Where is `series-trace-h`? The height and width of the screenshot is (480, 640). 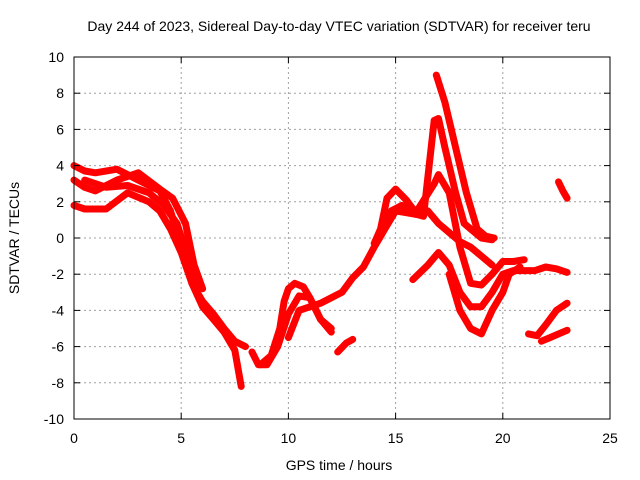
series-trace-h is located at coordinates (433, 181).